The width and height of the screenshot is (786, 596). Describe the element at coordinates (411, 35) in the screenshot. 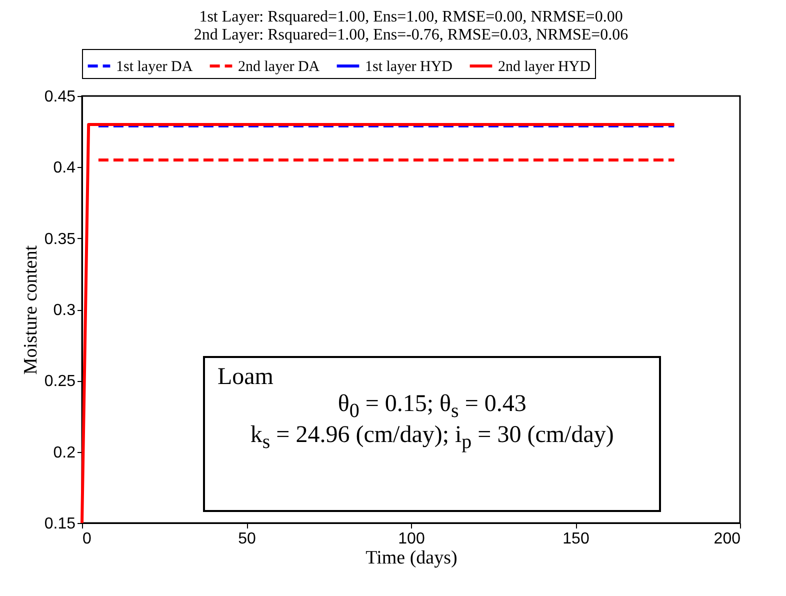

I see `text: 2nd Layer: Rsquared=1.00, Ens=-0.76, RMSE=0.03, NRMSE=0.06` at that location.